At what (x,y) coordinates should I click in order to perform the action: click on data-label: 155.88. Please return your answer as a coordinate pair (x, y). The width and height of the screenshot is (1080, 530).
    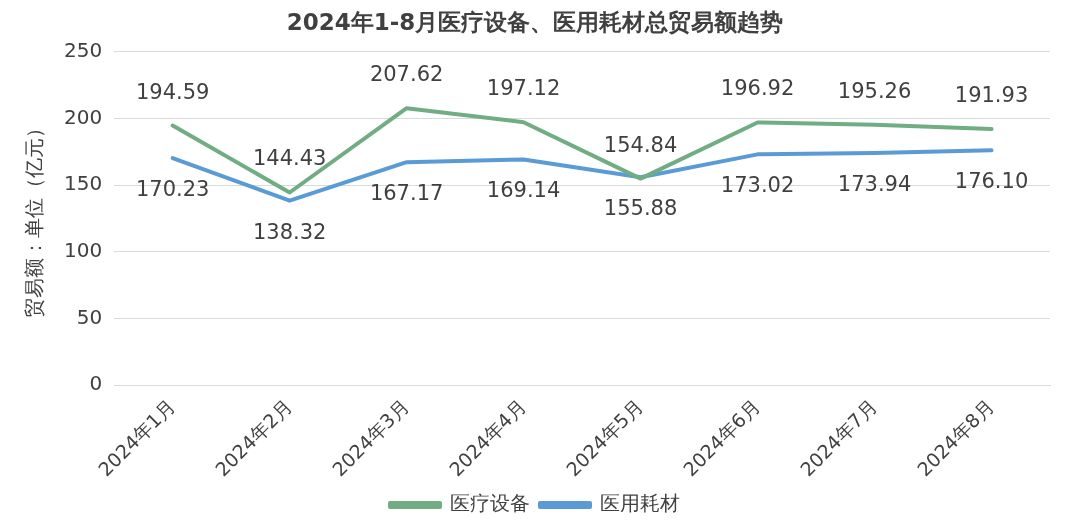
    Looking at the image, I should click on (640, 208).